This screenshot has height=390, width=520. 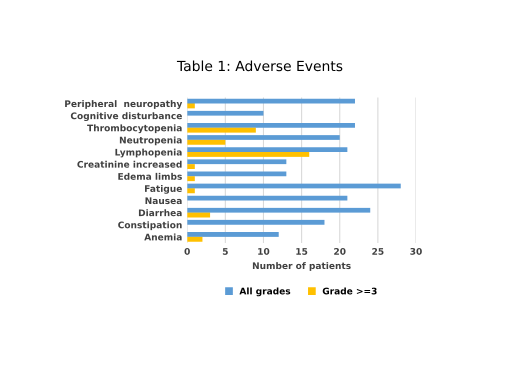 What do you see at coordinates (134, 129) in the screenshot?
I see `y-tick-label: Thrombocytopenia` at bounding box center [134, 129].